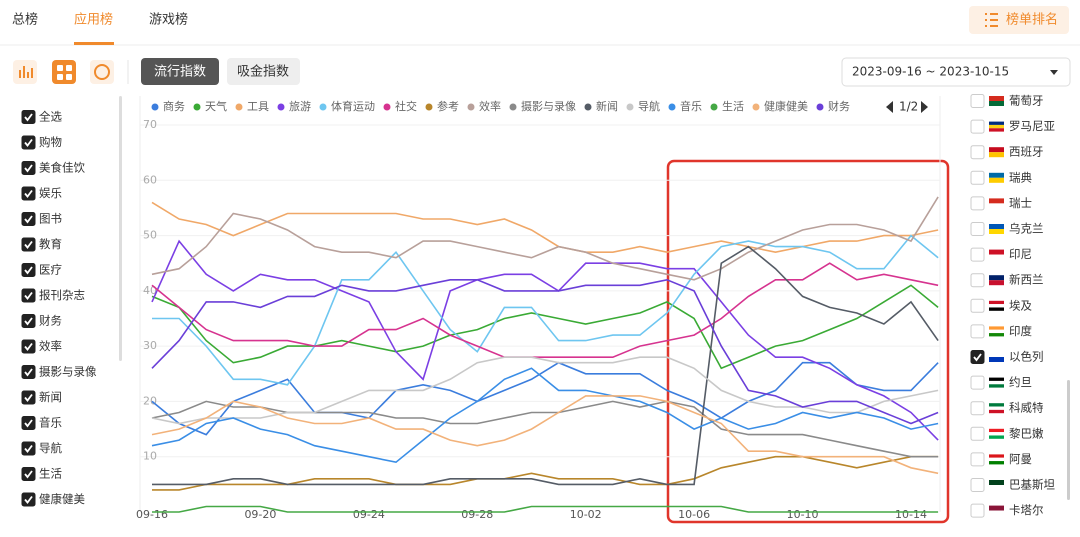  Describe the element at coordinates (1068, 440) in the screenshot. I see `scrollbar` at that location.